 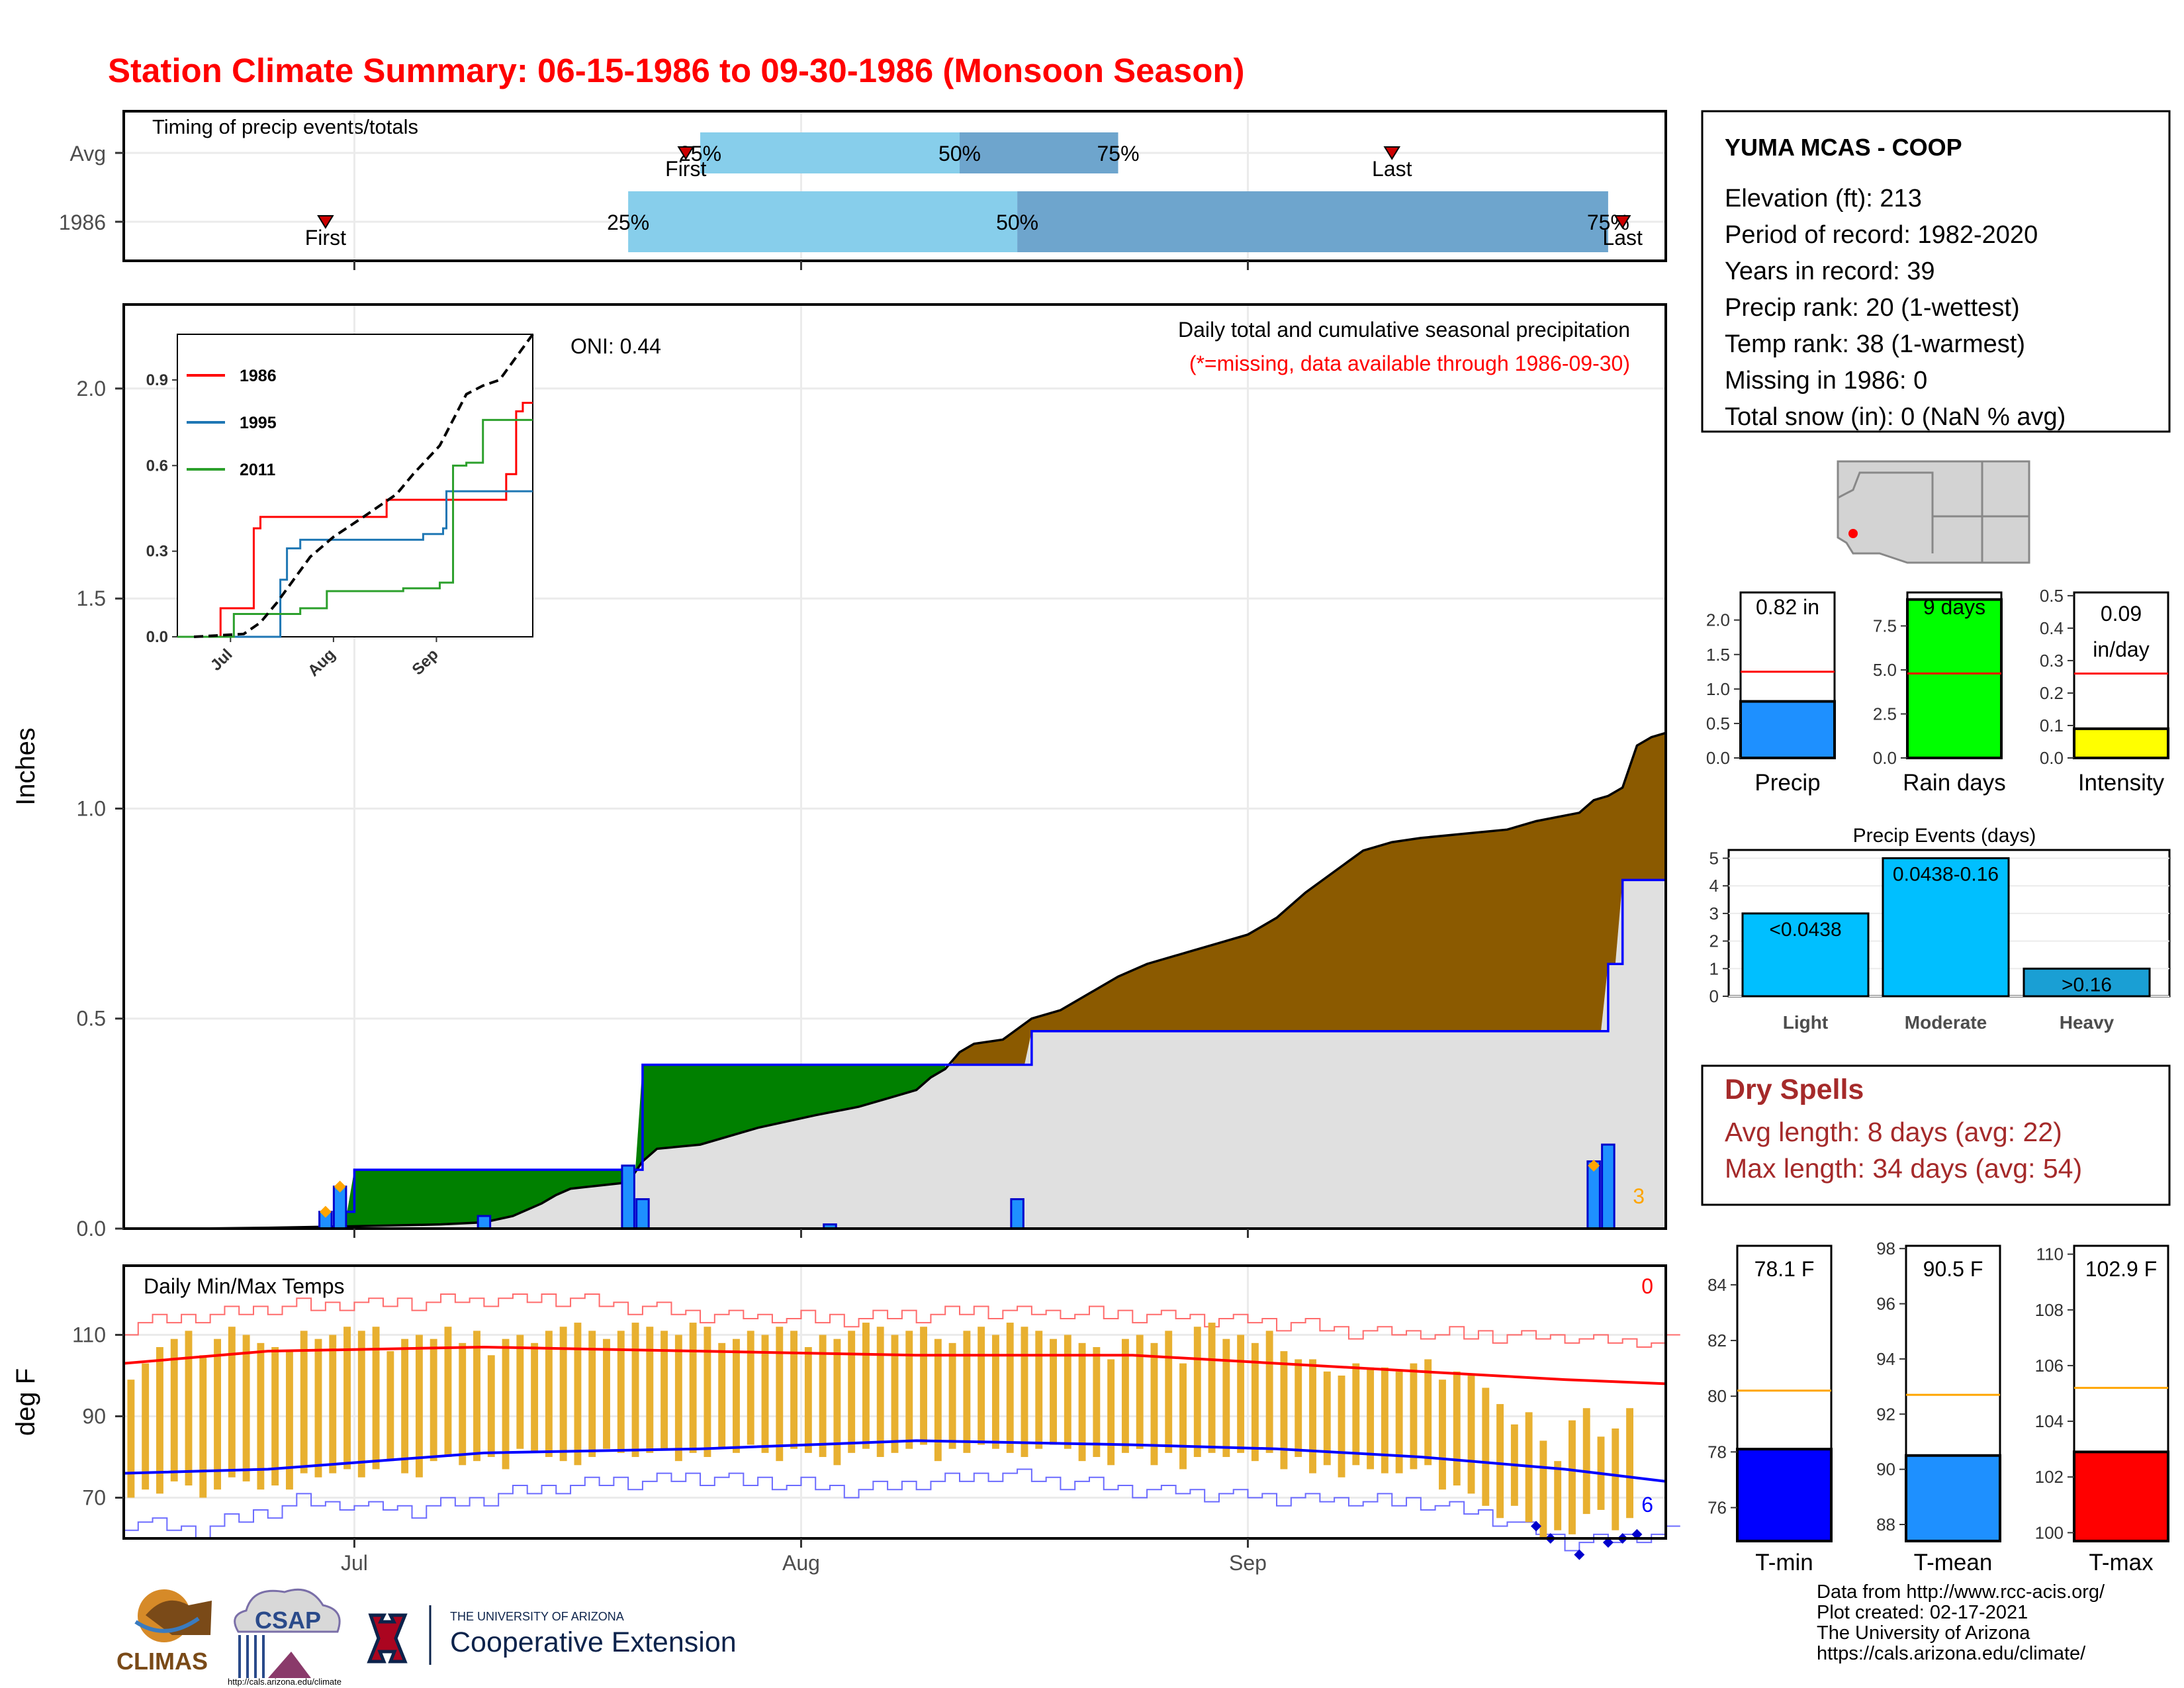 I want to click on temp-bar-ytick-label: 80, so click(x=1717, y=1396).